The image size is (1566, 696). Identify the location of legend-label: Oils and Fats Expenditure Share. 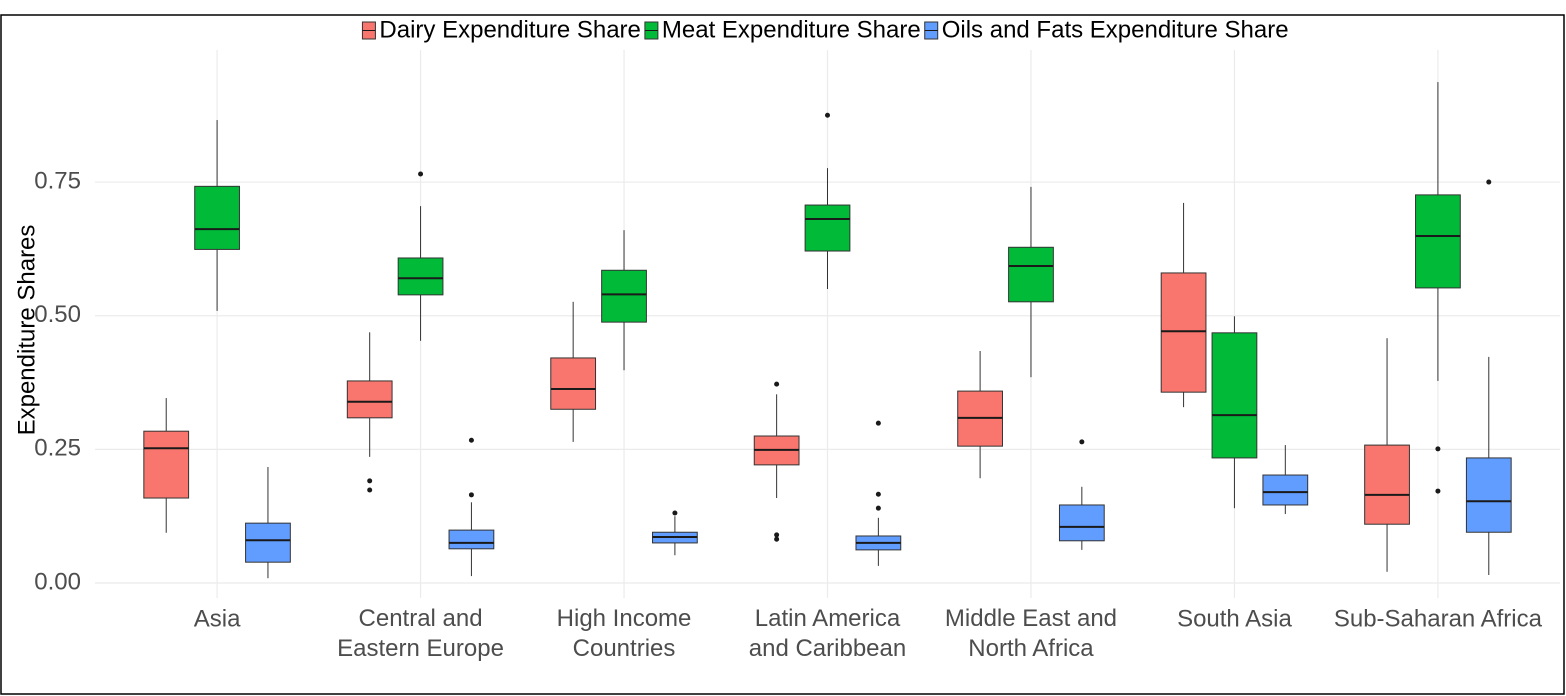
(1115, 29).